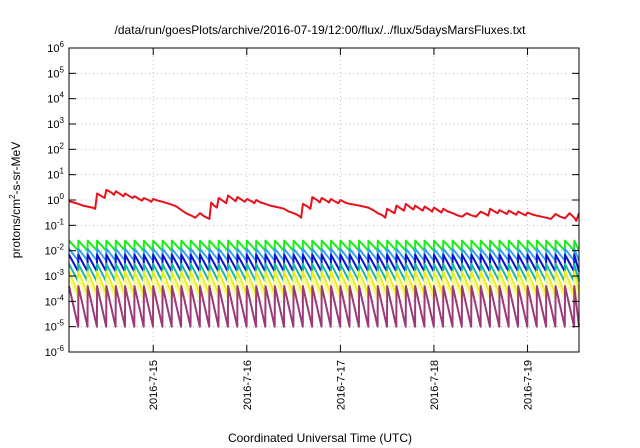 The height and width of the screenshot is (448, 640). What do you see at coordinates (62, 120) in the screenshot?
I see `y-tick-exponent: 3` at bounding box center [62, 120].